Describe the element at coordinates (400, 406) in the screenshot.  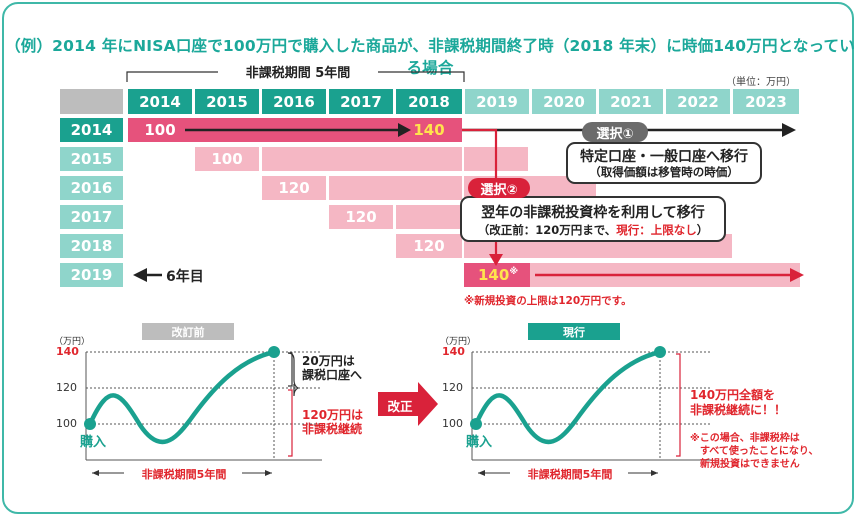
I see `revision-label: 改正` at that location.